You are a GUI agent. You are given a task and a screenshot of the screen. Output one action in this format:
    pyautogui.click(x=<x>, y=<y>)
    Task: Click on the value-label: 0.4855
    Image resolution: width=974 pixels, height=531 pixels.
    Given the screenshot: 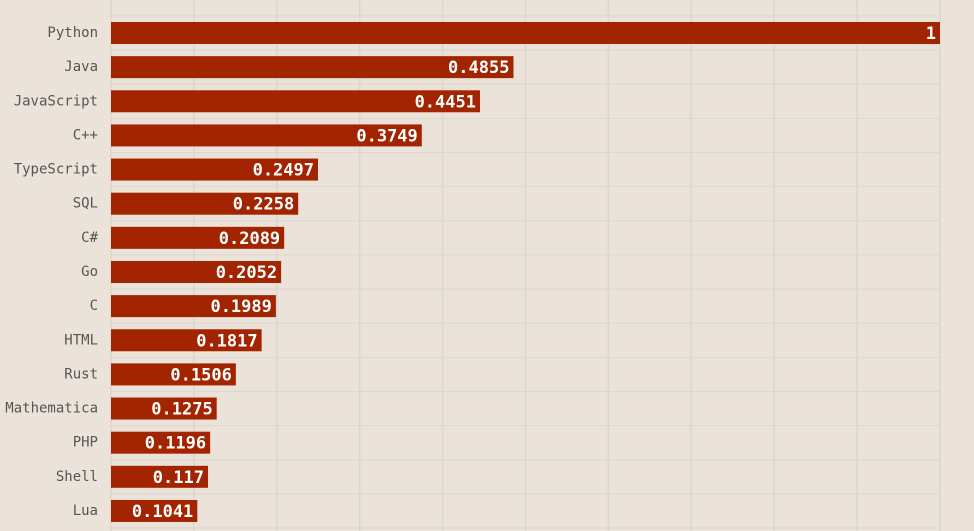 What is the action you would take?
    pyautogui.click(x=478, y=68)
    